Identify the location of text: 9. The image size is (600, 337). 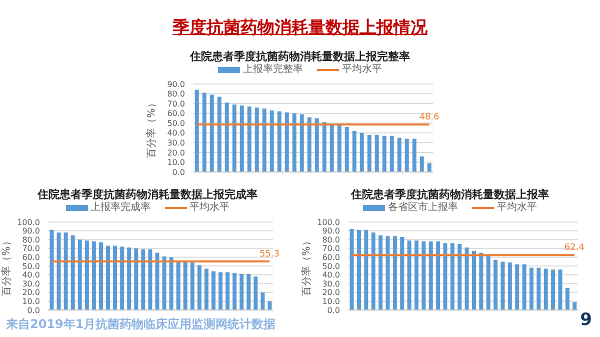
(586, 320).